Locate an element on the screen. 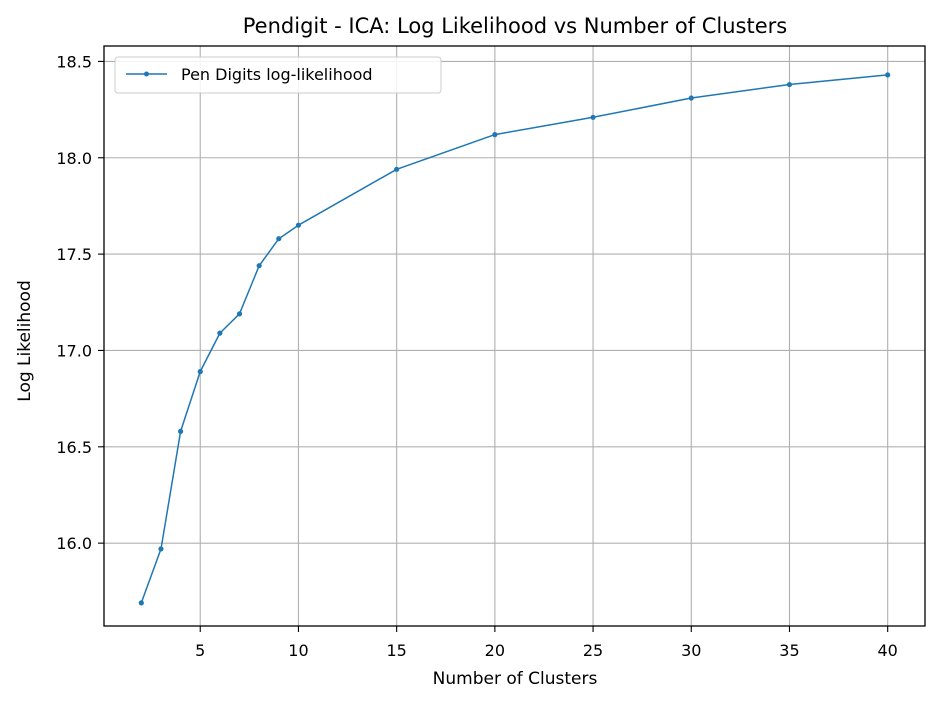  y-axis-title: Log Likelihood is located at coordinates (25, 340).